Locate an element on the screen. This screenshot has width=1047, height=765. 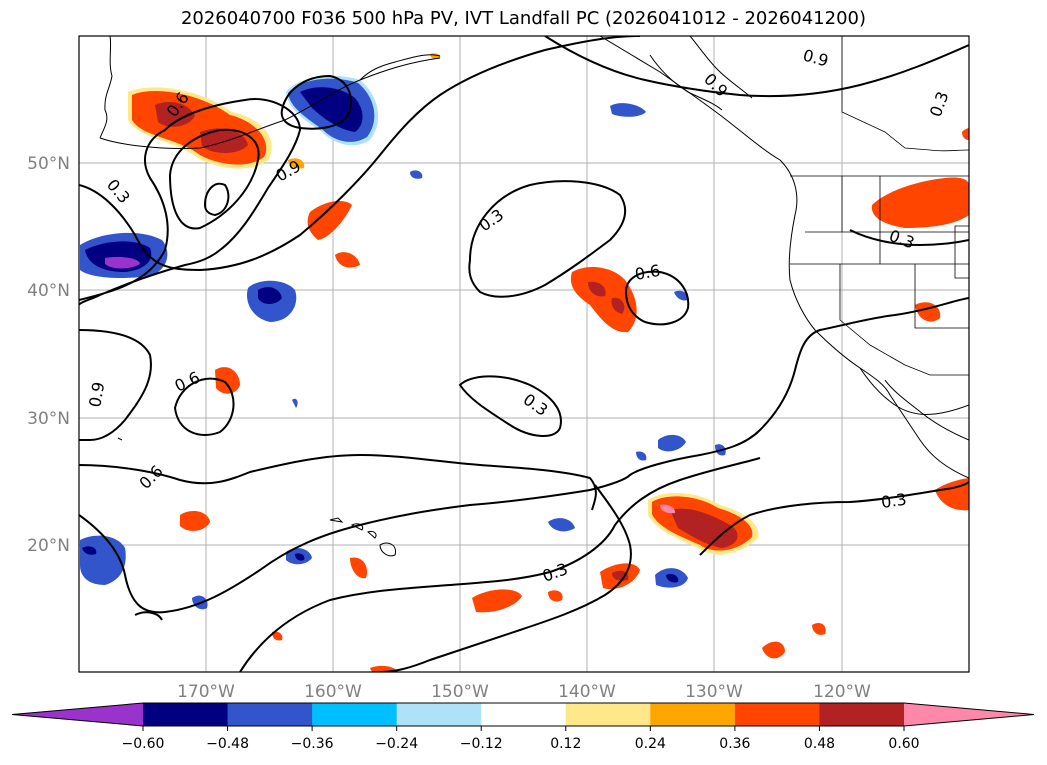
colorbar-tick-label: 0.48 is located at coordinates (819, 744).